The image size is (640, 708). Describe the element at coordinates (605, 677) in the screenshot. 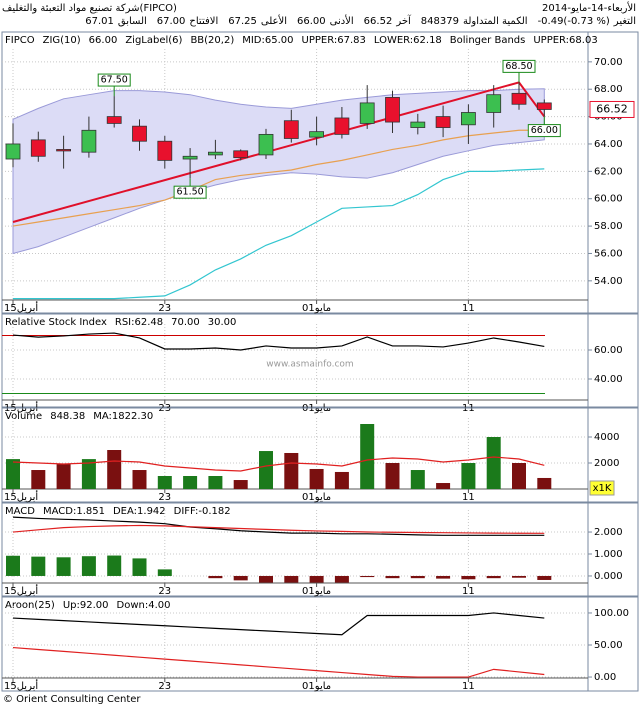

I see `y-tick-label: 0.00` at that location.